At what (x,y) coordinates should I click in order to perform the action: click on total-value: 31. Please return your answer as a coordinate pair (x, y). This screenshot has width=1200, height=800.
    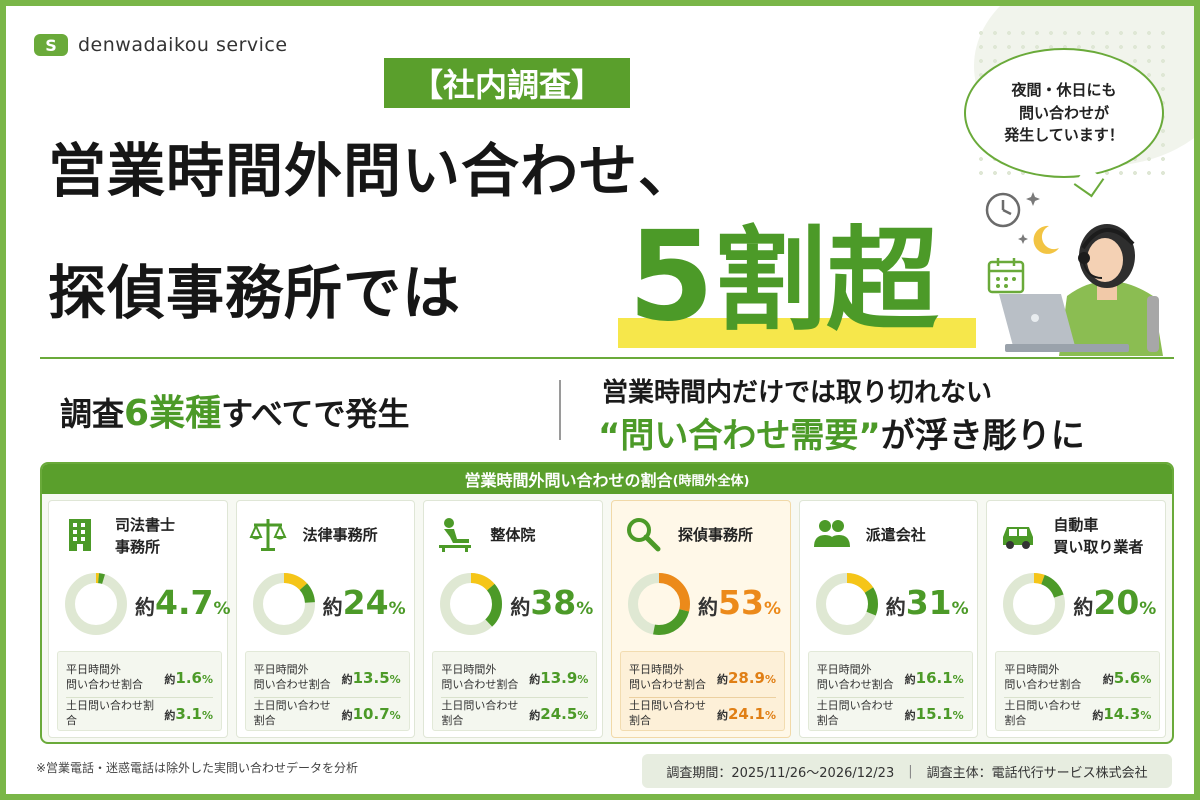
    Looking at the image, I should click on (928, 602).